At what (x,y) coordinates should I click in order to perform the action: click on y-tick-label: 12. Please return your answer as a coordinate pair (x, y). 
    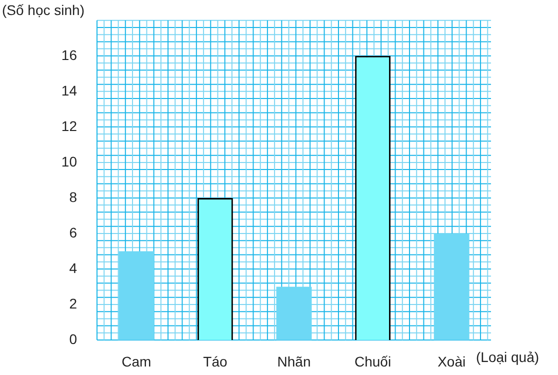
    Looking at the image, I should click on (69, 126).